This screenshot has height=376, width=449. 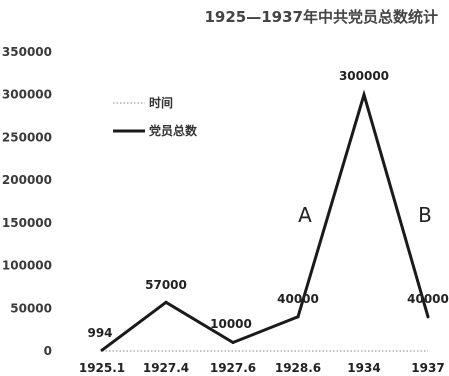 I want to click on y-tick-label: 150000, so click(x=27, y=223).